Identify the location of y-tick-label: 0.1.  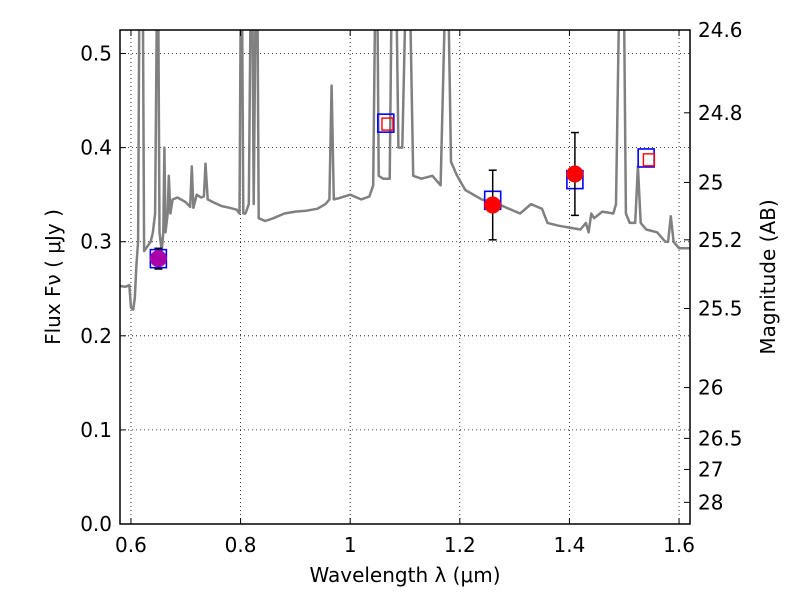
(96, 430).